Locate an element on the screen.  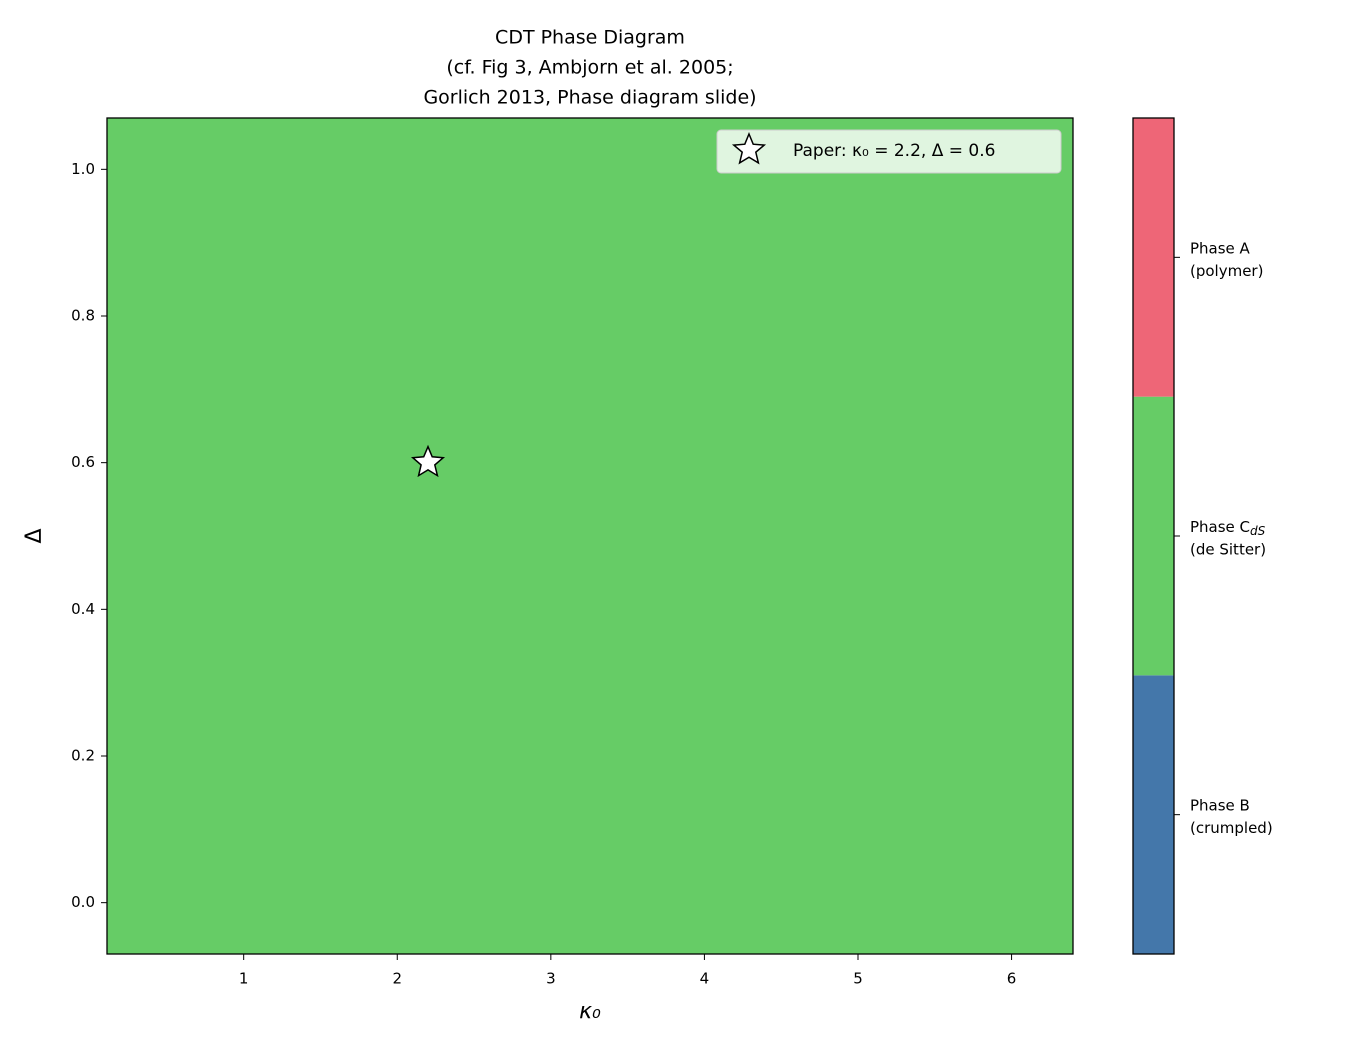
colorbar-tick-note: (crumpled) is located at coordinates (1231, 828).